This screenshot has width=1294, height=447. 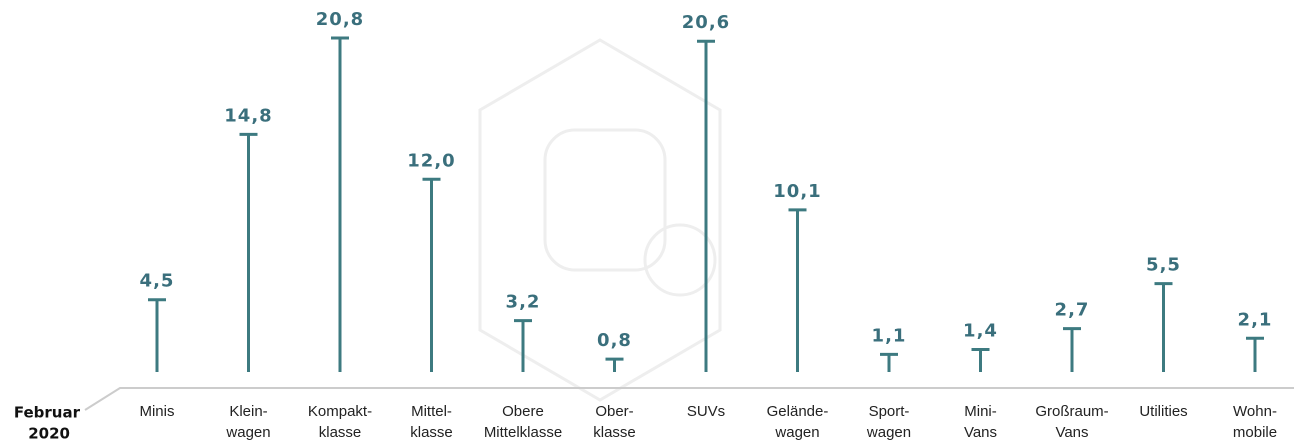 I want to click on baseline, so click(x=689, y=399).